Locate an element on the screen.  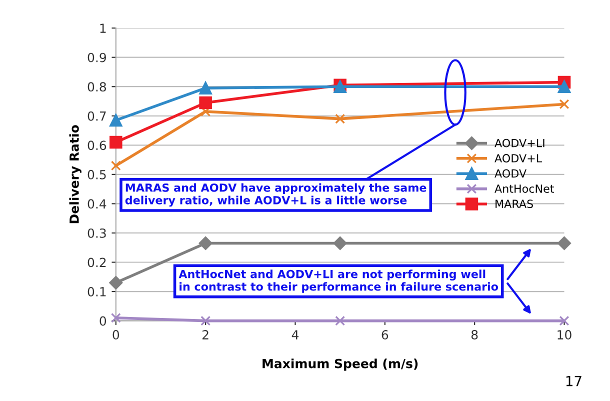
y-tick-label: 0.6 is located at coordinates (97, 145).